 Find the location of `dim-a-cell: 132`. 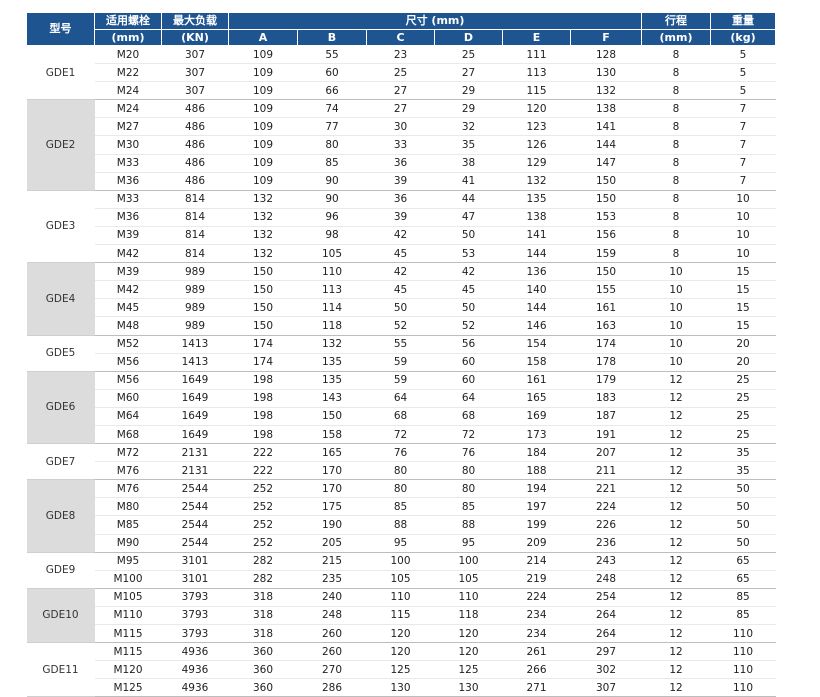

dim-a-cell: 132 is located at coordinates (263, 236).